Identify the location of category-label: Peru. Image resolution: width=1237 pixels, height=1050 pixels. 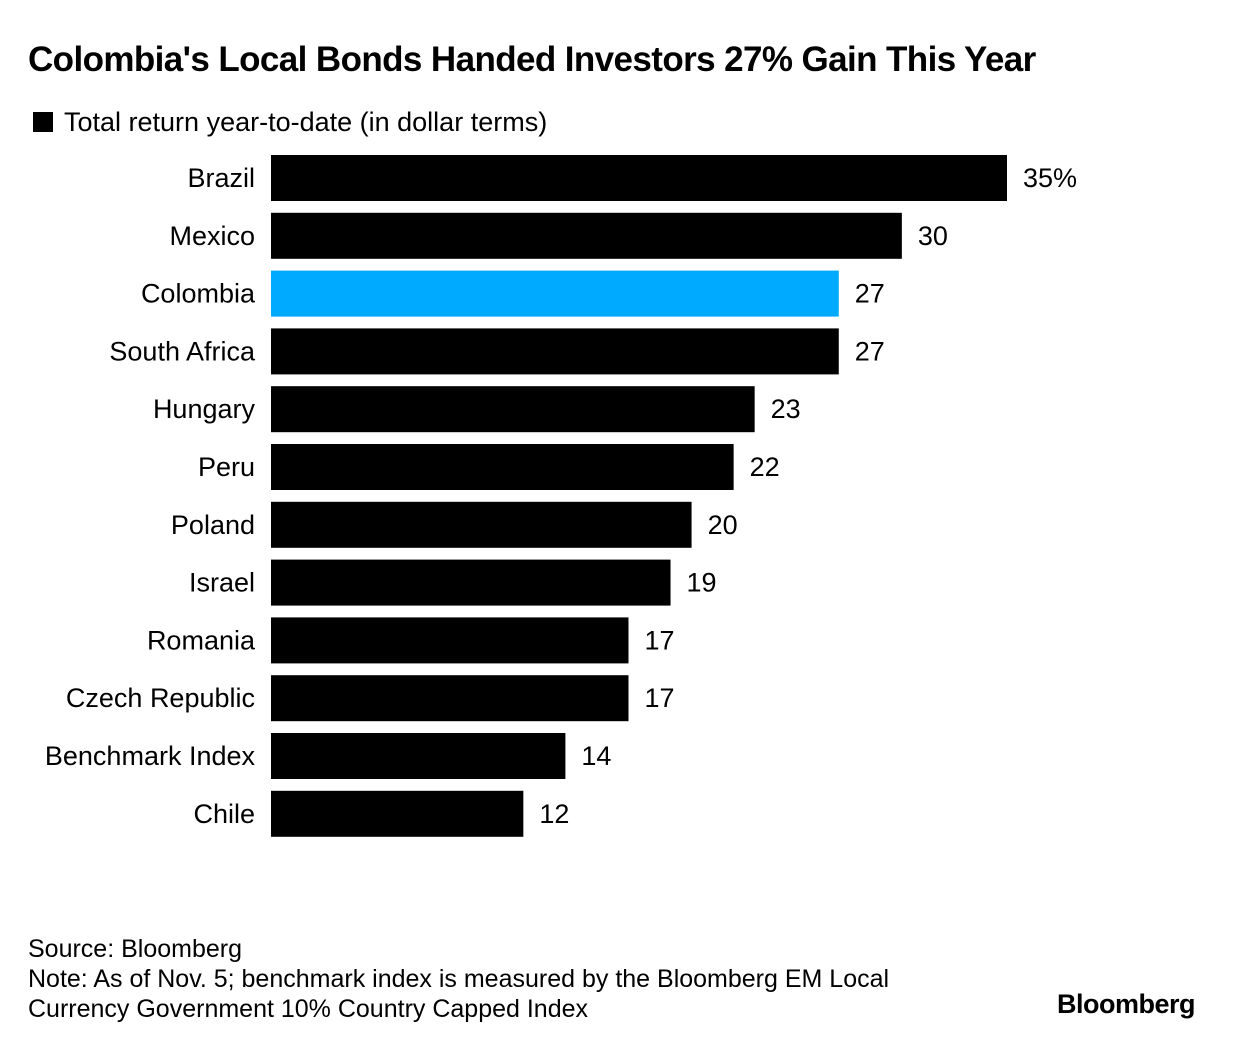
(226, 467).